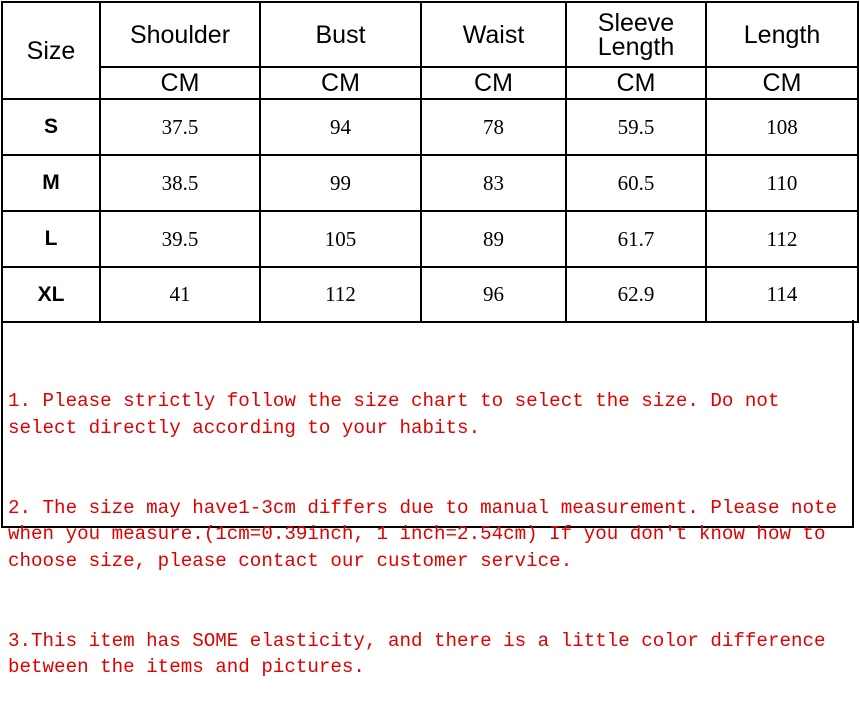 Image resolution: width=860 pixels, height=707 pixels. I want to click on value-cell: 83, so click(493, 183).